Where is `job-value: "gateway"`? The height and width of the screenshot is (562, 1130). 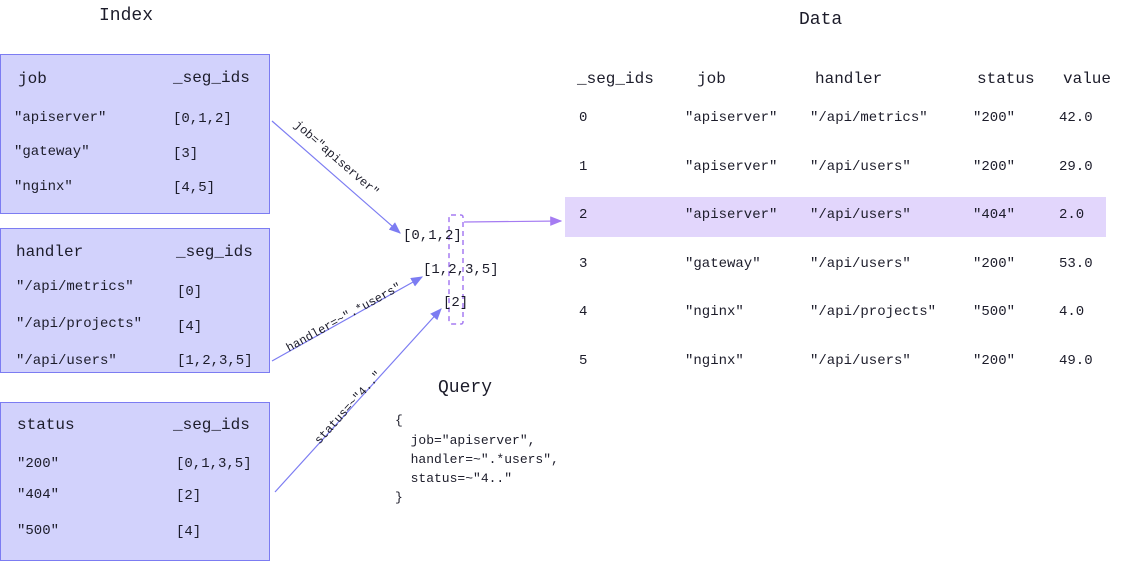 job-value: "gateway" is located at coordinates (52, 152).